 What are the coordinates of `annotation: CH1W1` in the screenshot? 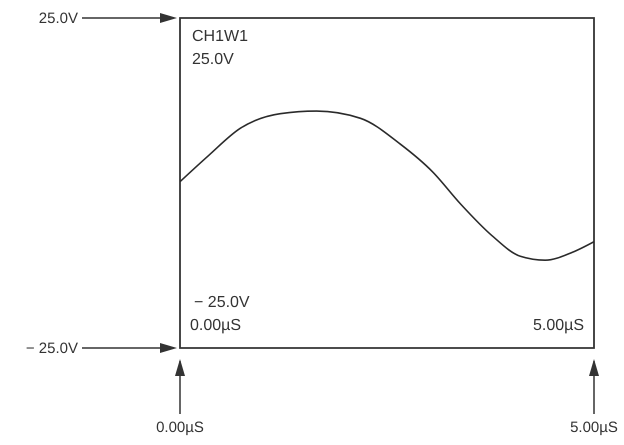 It's located at (220, 37).